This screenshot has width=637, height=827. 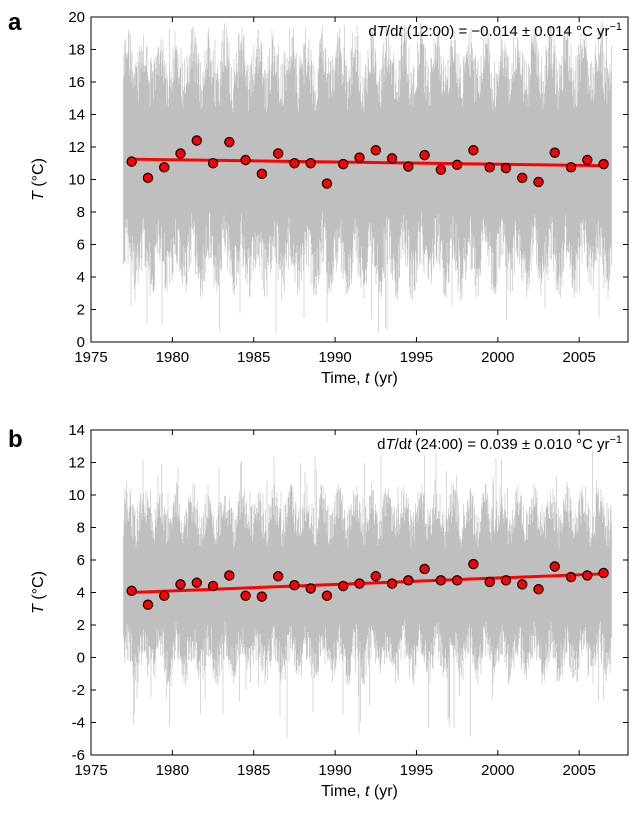 What do you see at coordinates (78, 755) in the screenshot?
I see `y-tick-label: -6` at bounding box center [78, 755].